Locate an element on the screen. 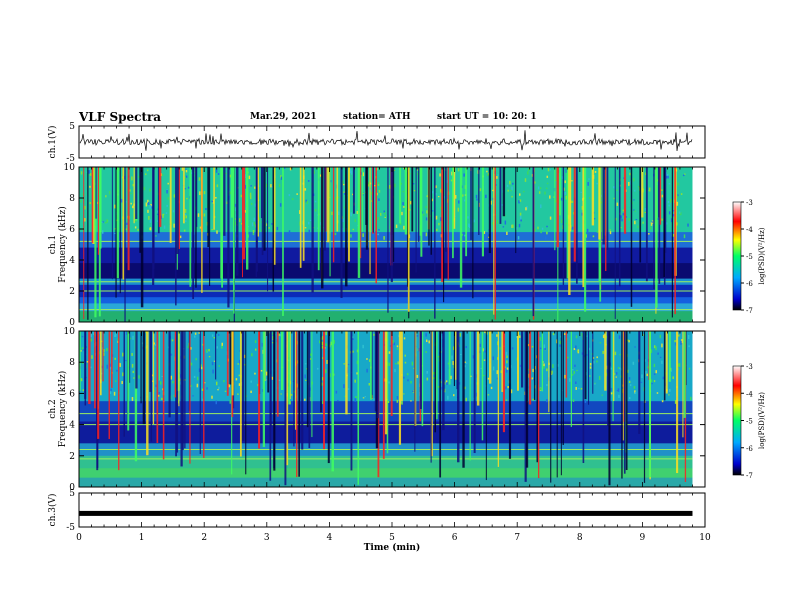 The image size is (792, 612). ylabel-3: ch.2 is located at coordinates (53, 408).